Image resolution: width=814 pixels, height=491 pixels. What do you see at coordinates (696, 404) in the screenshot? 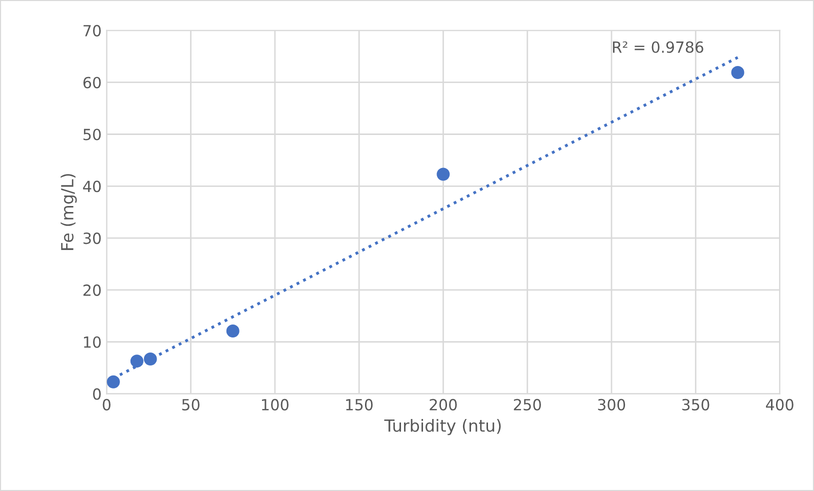
I see `x-tick-label: 350` at bounding box center [696, 404].